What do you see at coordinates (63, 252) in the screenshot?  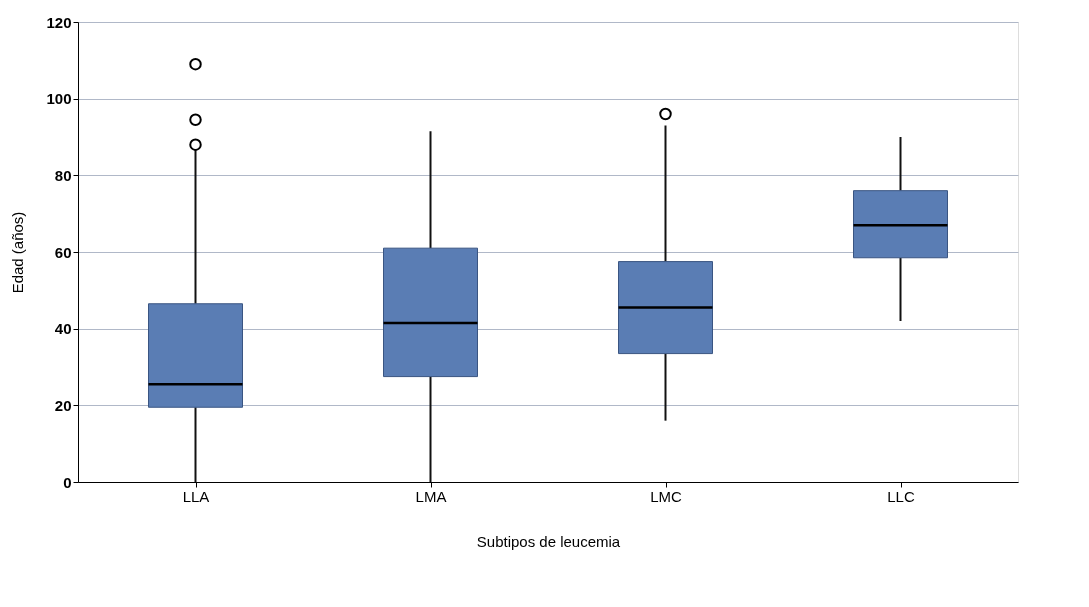 I see `y-tick-label: 60` at bounding box center [63, 252].